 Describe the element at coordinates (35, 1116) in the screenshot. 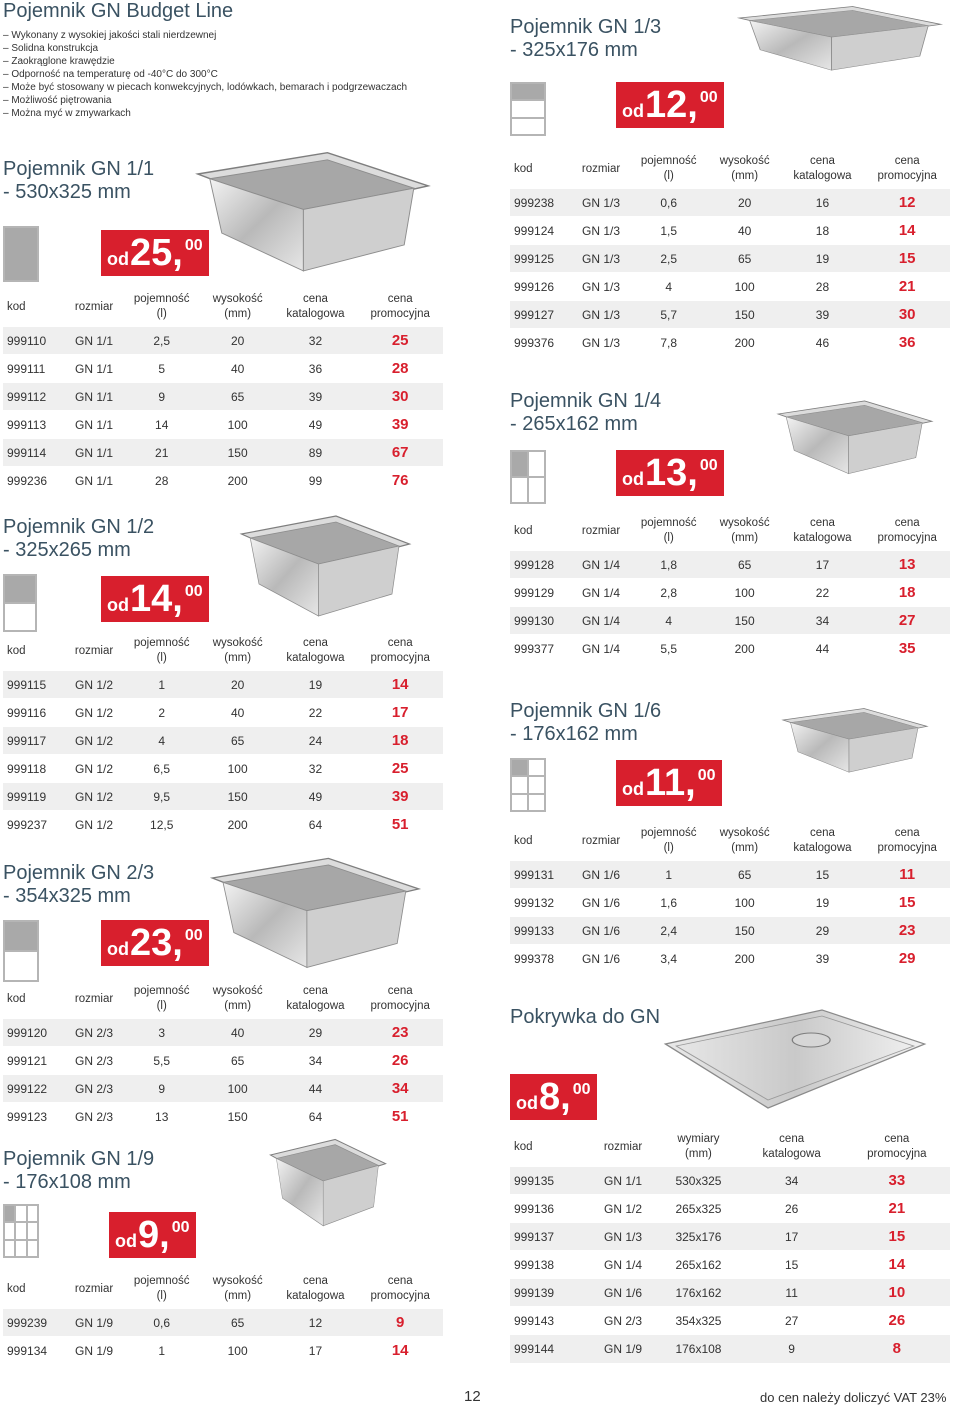

I see `table-cell: 999123` at that location.